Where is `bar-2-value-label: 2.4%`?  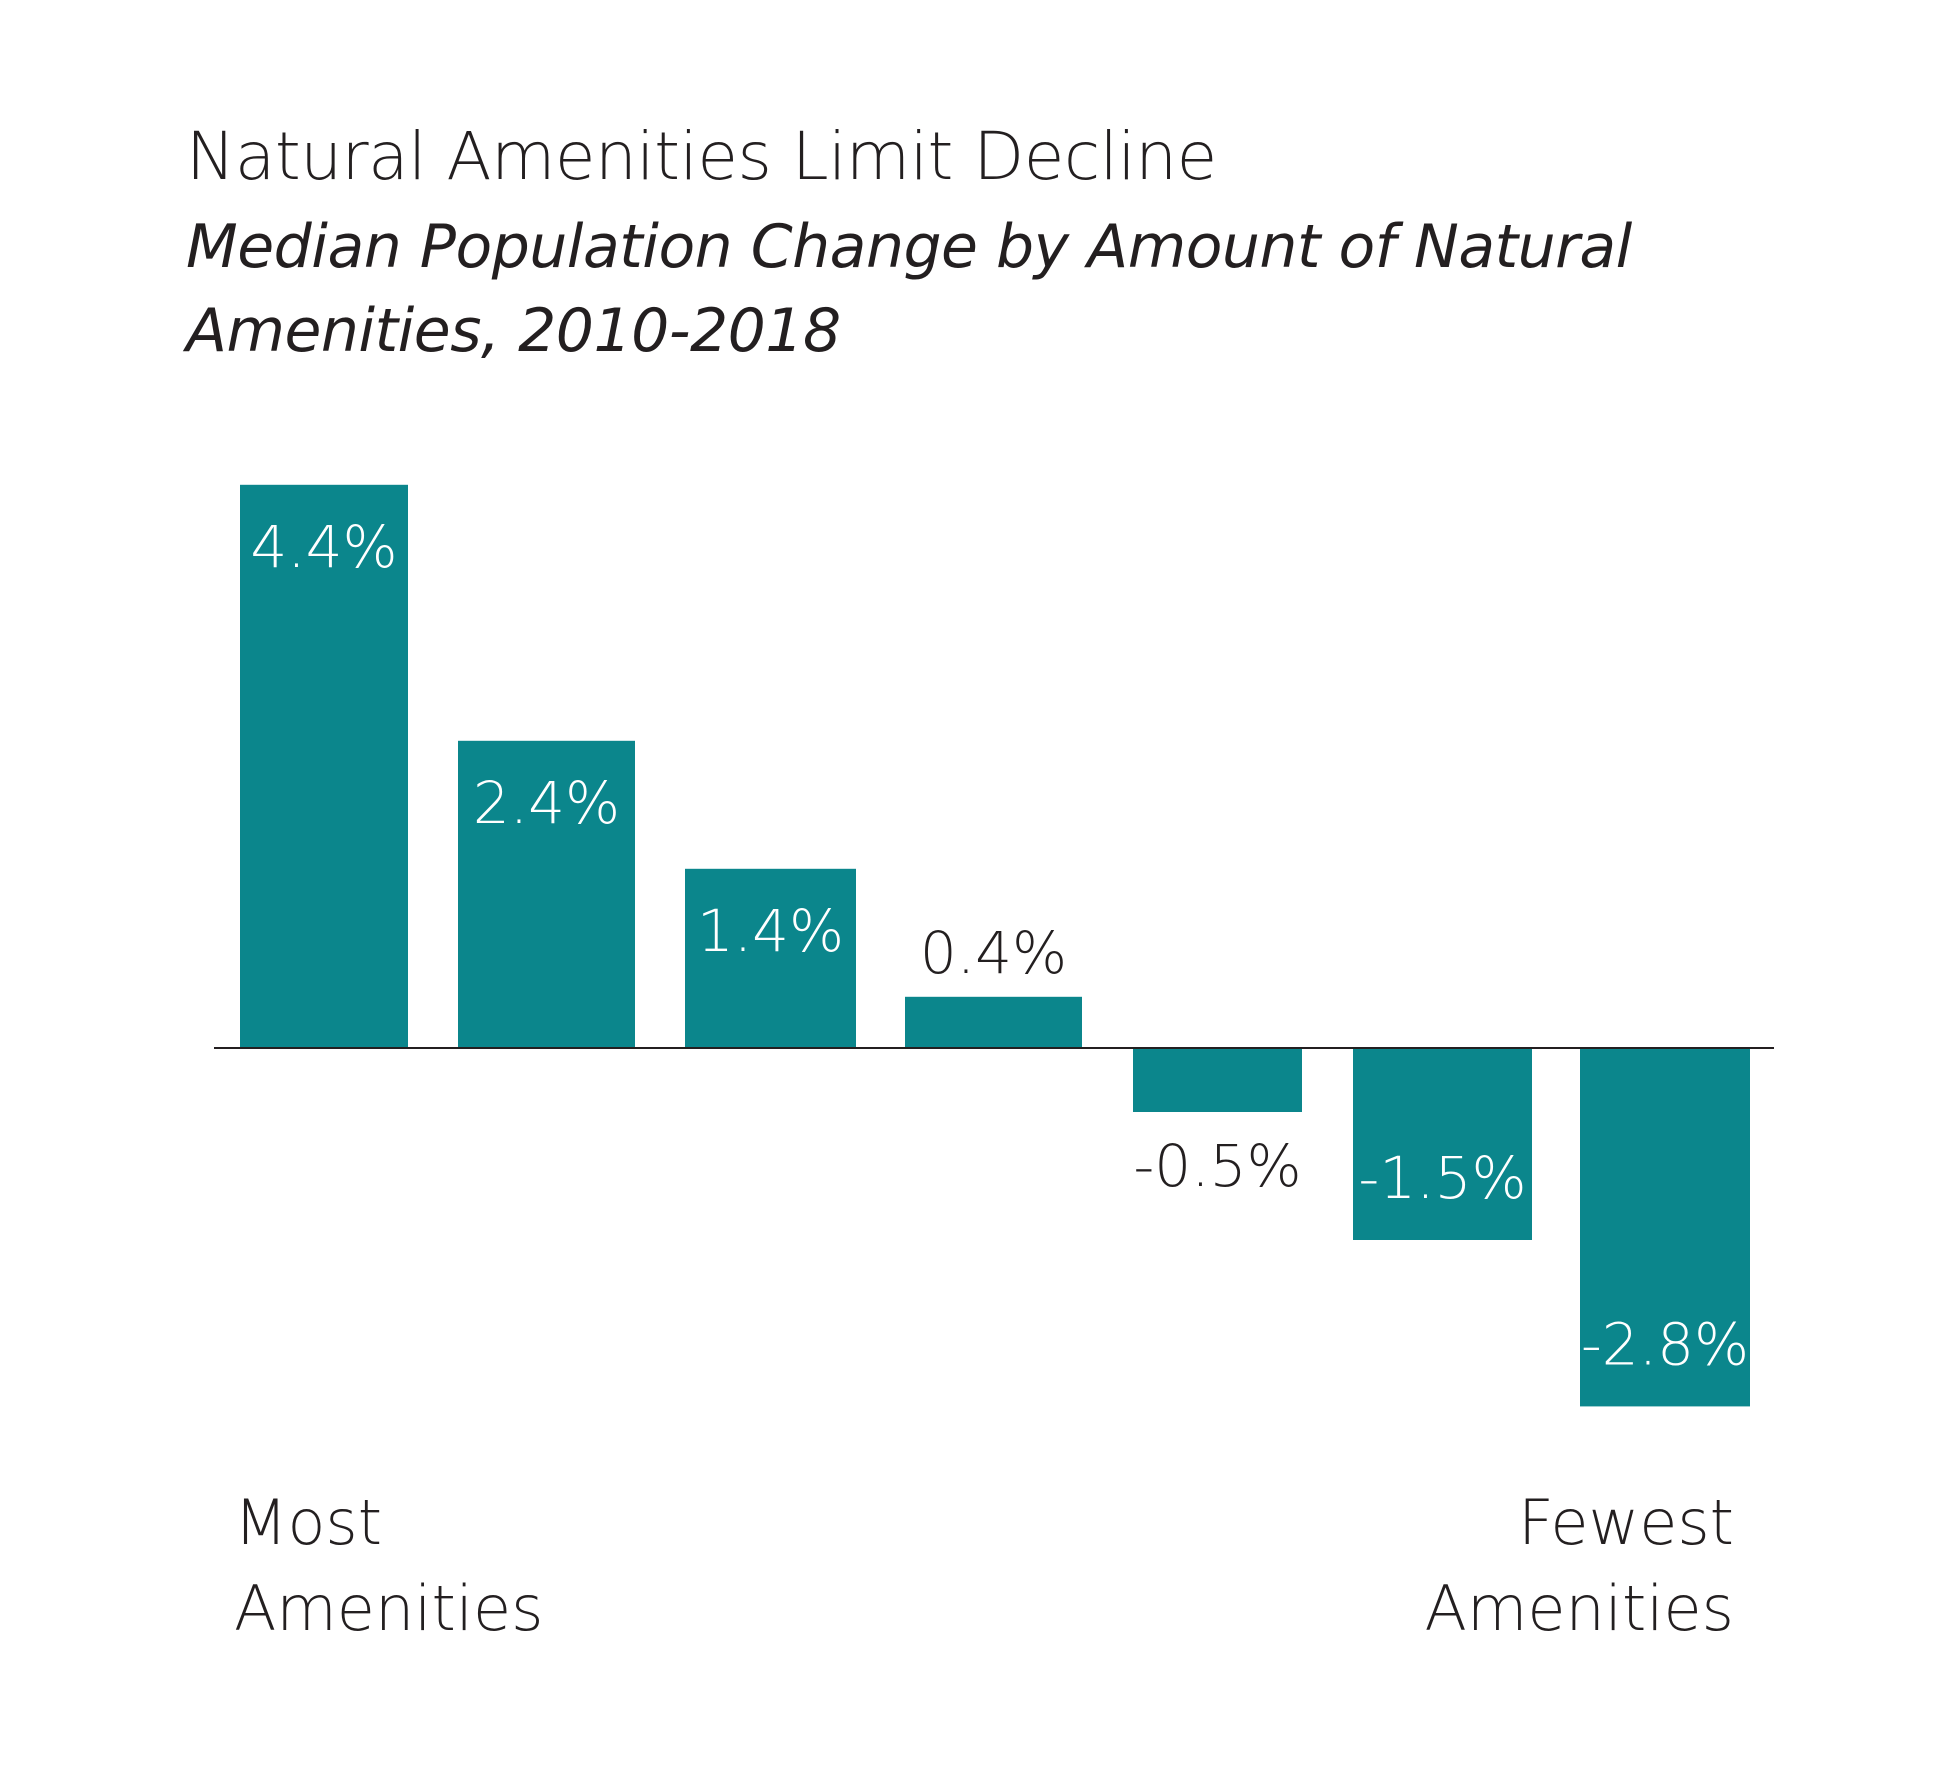
bar-2-value-label: 2.4% is located at coordinates (546, 803).